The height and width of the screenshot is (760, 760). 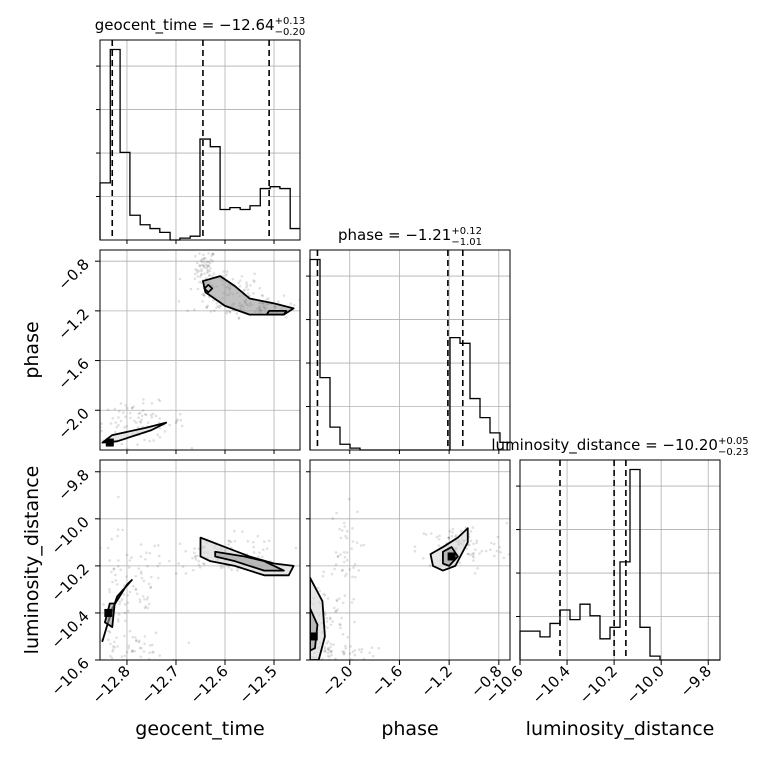 I want to click on density-peak, so click(x=314, y=636).